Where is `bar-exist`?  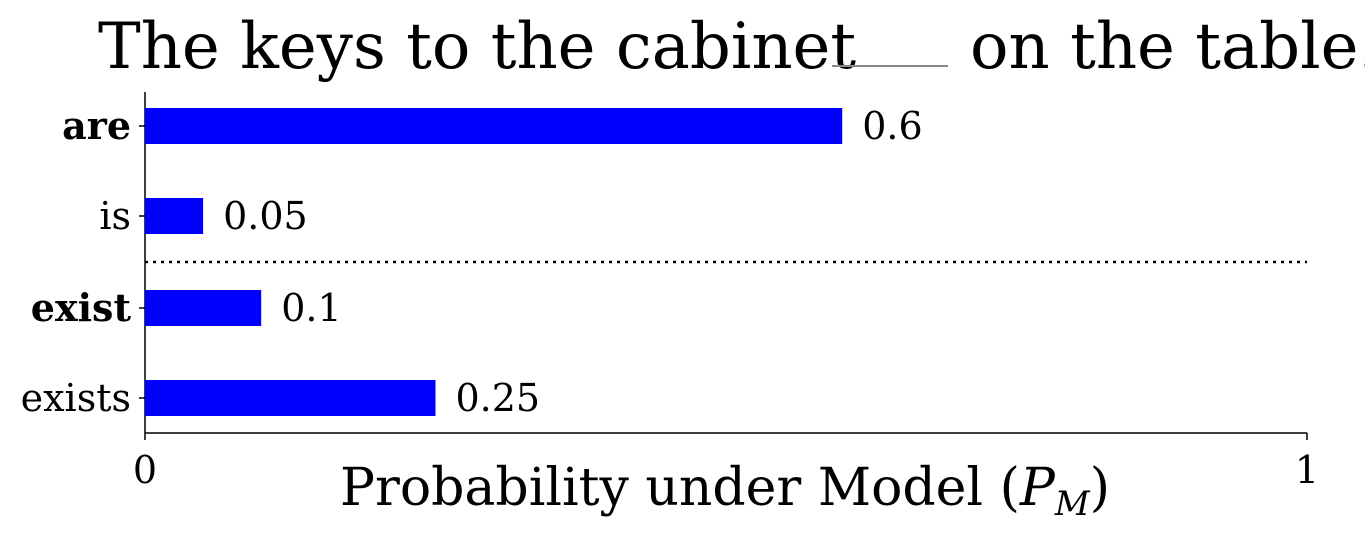 bar-exist is located at coordinates (203, 308).